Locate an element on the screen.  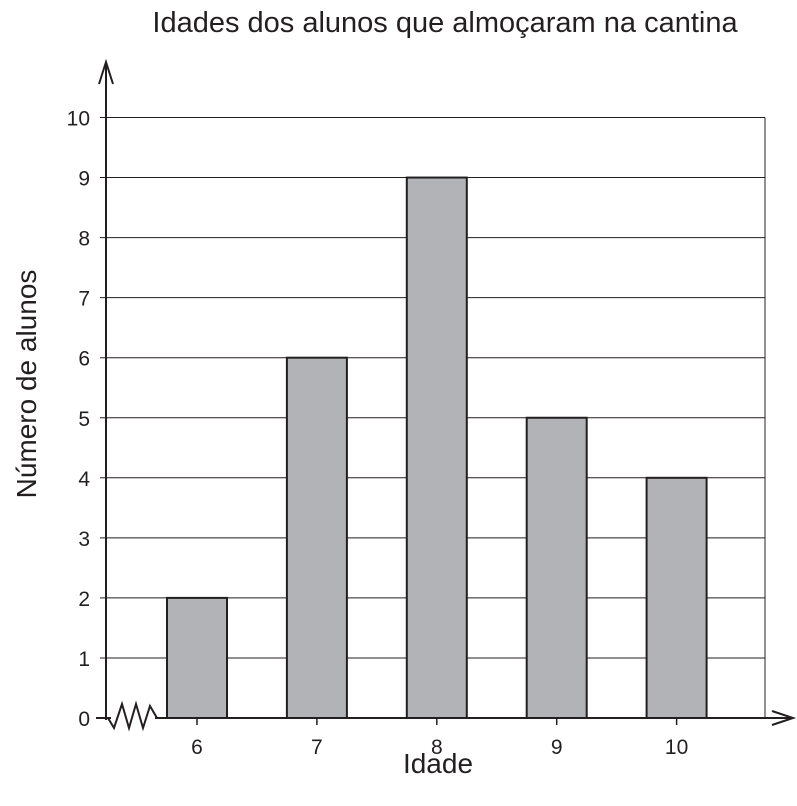
x-tick-label-8: 8 is located at coordinates (437, 747).